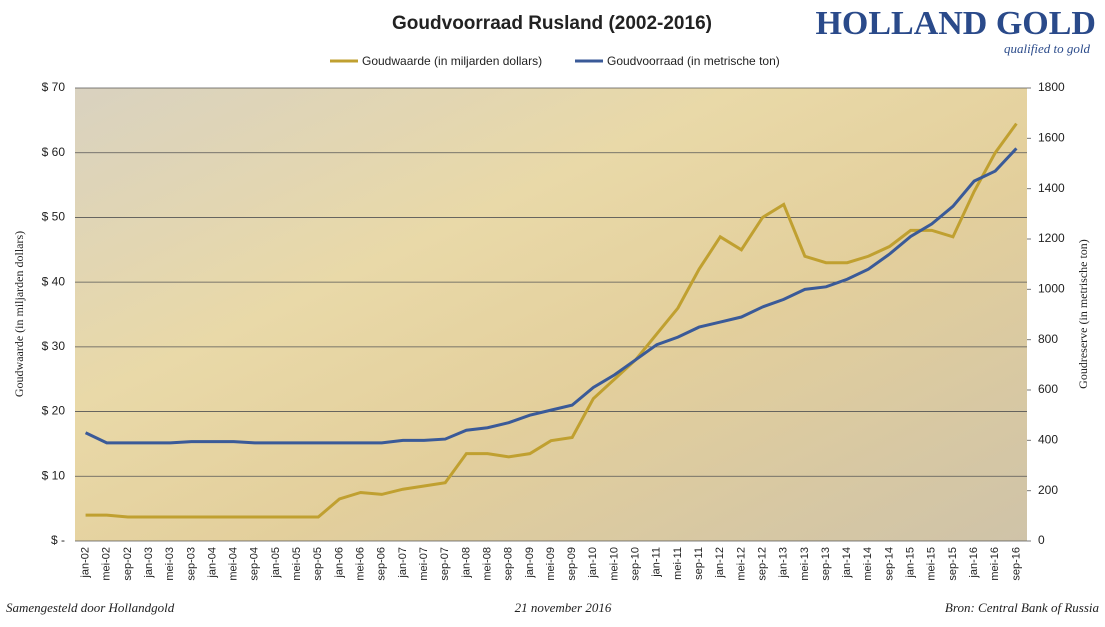  What do you see at coordinates (212, 563) in the screenshot?
I see `x-tick-label: jan-04` at bounding box center [212, 563].